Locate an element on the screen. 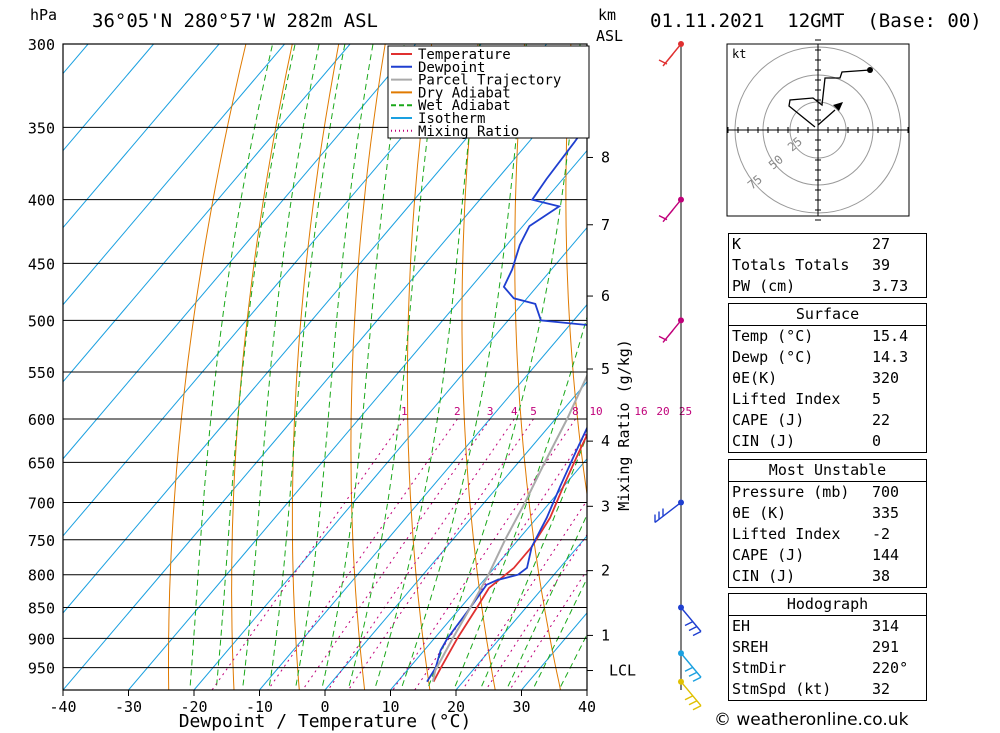 This screenshot has height=733, width=1000. indices-table: K 27 Totals Totals 39 PW (cm) 3.73 is located at coordinates (827, 265).